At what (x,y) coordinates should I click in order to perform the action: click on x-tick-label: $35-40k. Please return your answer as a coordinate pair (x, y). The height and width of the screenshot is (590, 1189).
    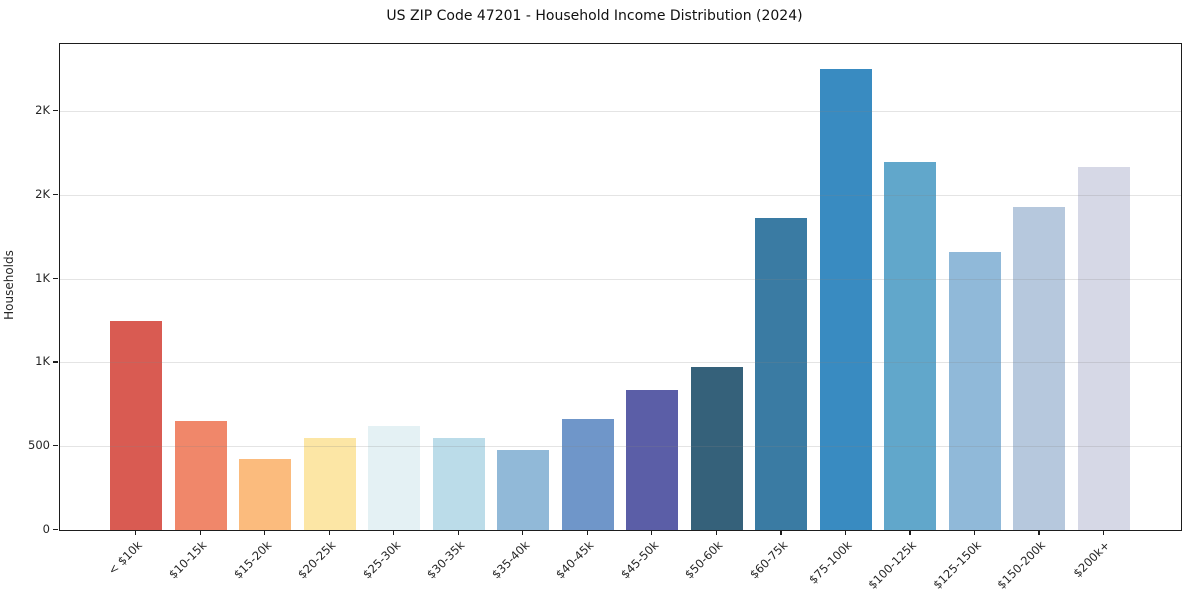
    Looking at the image, I should click on (510, 560).